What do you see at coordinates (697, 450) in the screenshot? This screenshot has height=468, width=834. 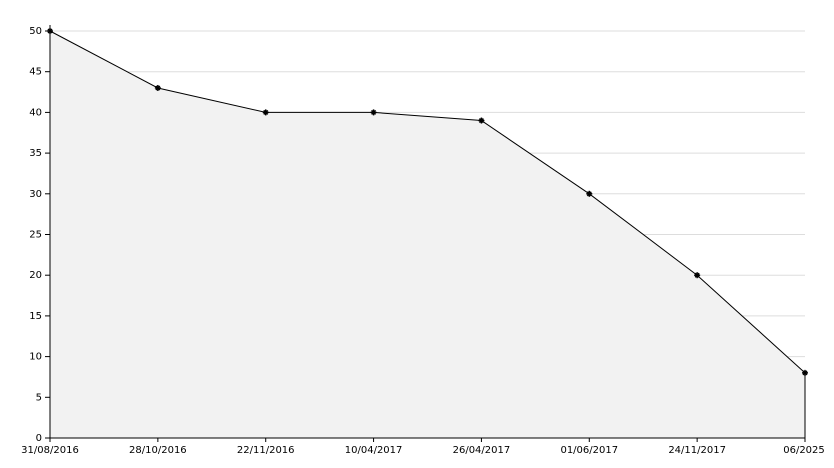 I see `x-tick-label: 24/11/2017` at bounding box center [697, 450].